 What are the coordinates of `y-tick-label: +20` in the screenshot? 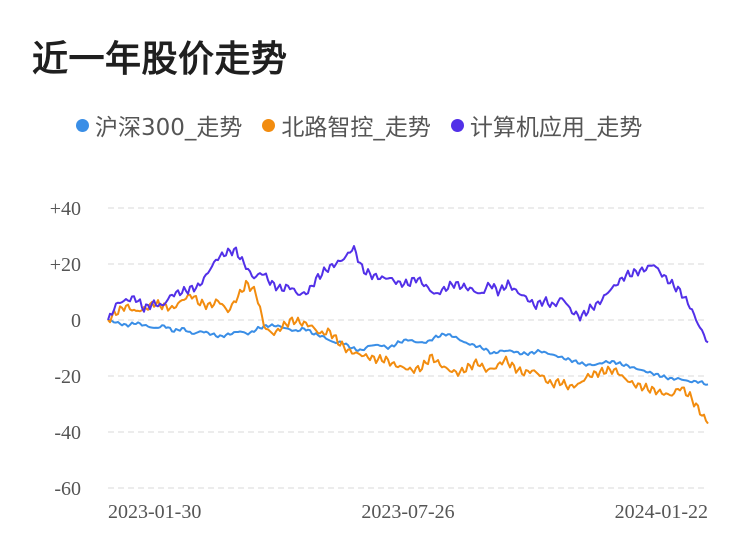 It's located at (65, 265).